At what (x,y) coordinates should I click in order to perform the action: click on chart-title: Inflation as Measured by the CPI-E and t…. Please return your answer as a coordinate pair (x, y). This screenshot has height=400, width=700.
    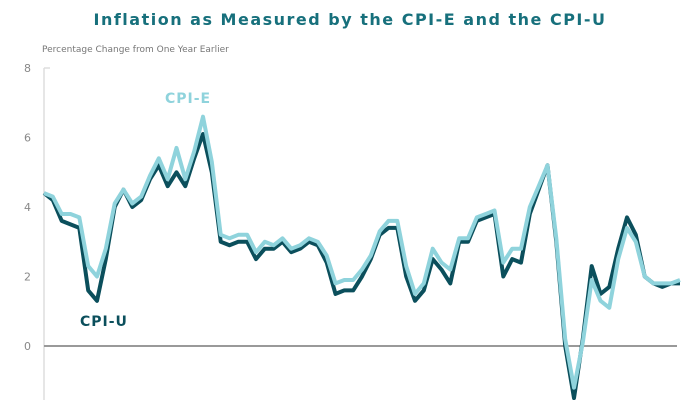
    Looking at the image, I should click on (350, 19).